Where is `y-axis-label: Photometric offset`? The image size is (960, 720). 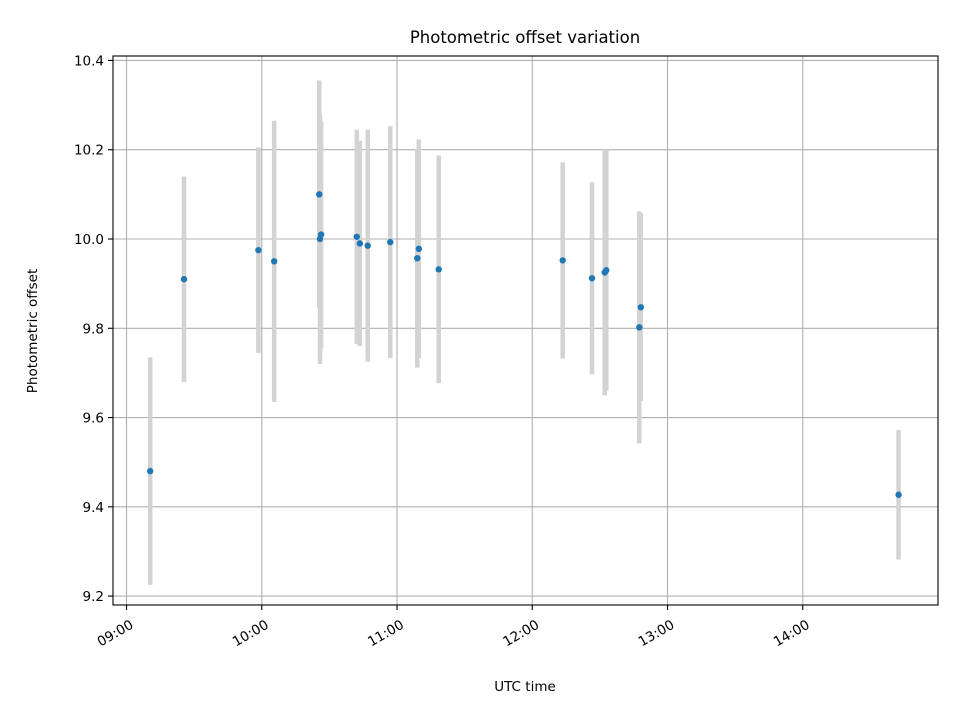
y-axis-label: Photometric offset is located at coordinates (33, 331).